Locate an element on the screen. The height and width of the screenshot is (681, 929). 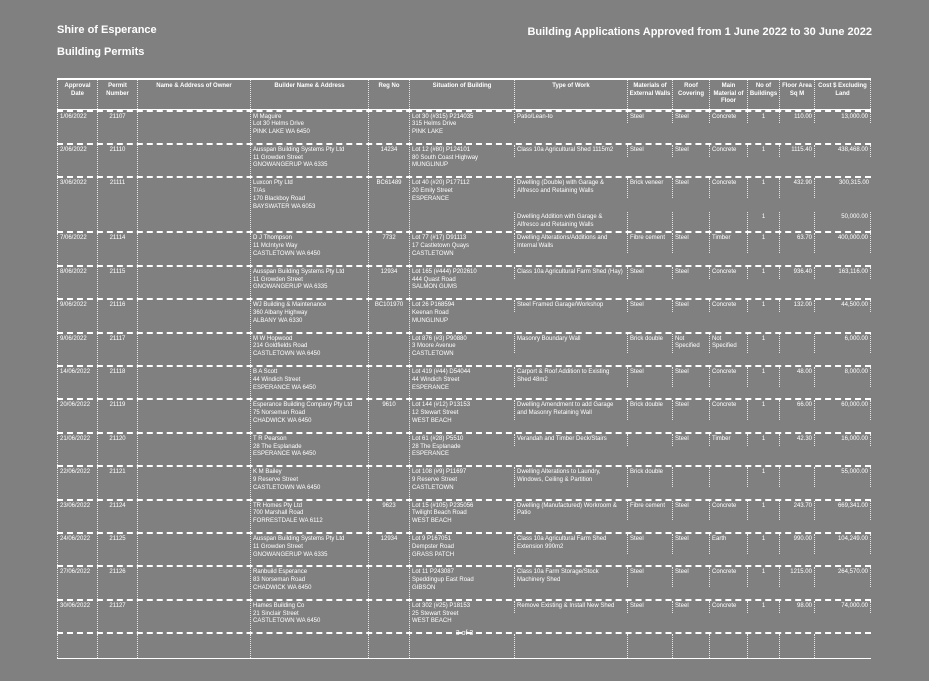
cell-situation-line: 444 Quast Road is located at coordinates (434, 279).